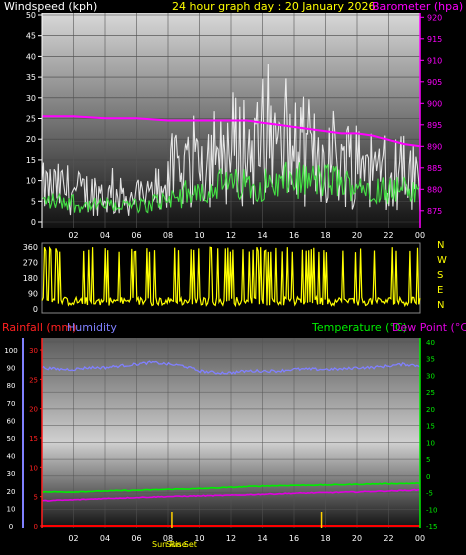 The image size is (466, 555). I want to click on compass-label: E, so click(440, 290).